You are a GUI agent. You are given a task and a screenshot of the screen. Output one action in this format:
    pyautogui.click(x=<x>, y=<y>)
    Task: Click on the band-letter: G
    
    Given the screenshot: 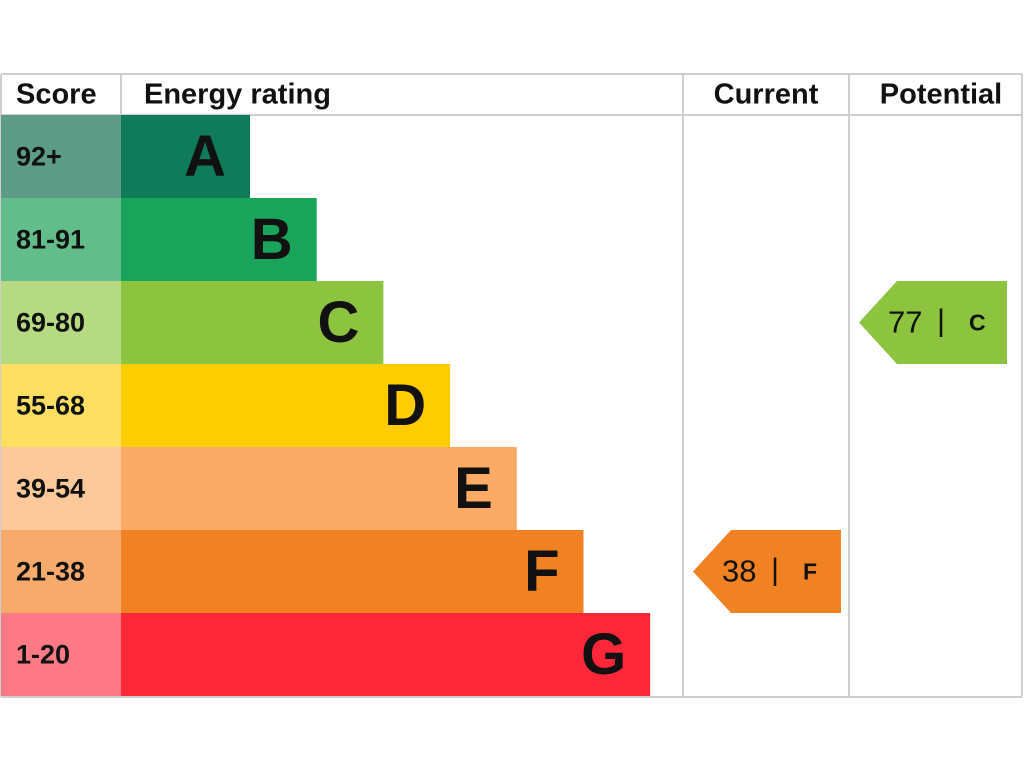 What is the action you would take?
    pyautogui.click(x=603, y=654)
    